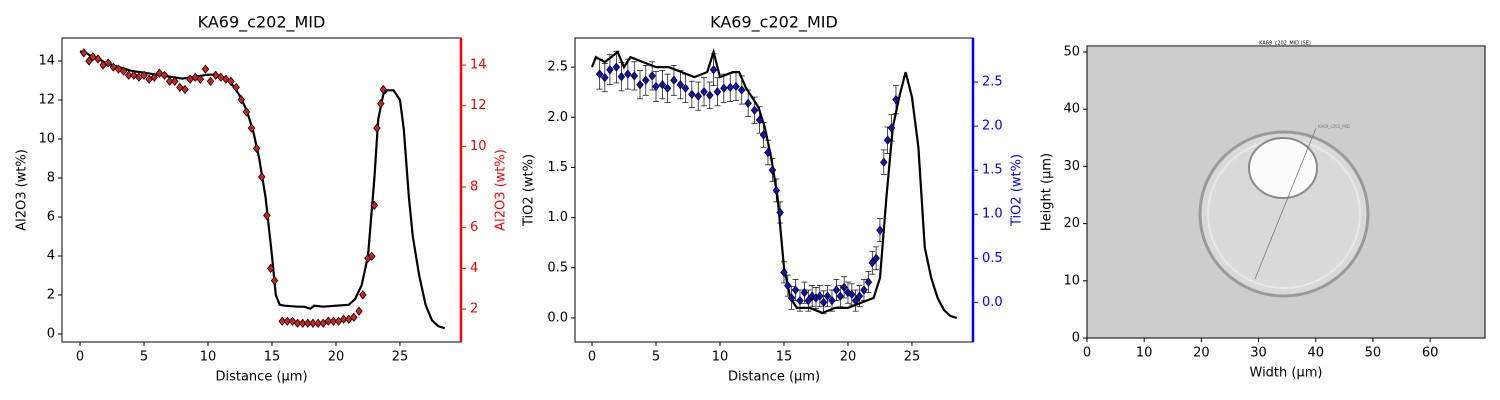 The image size is (1500, 400). What do you see at coordinates (22, 190) in the screenshot?
I see `y-axis-label: Al2O3 (wt%)` at bounding box center [22, 190].